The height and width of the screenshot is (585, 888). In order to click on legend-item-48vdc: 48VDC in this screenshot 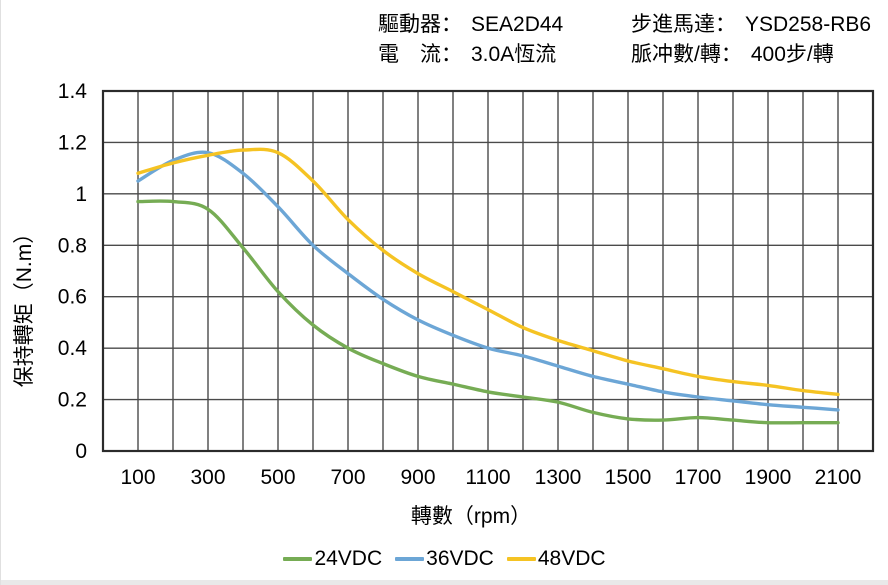, I will do `click(556, 559)`.